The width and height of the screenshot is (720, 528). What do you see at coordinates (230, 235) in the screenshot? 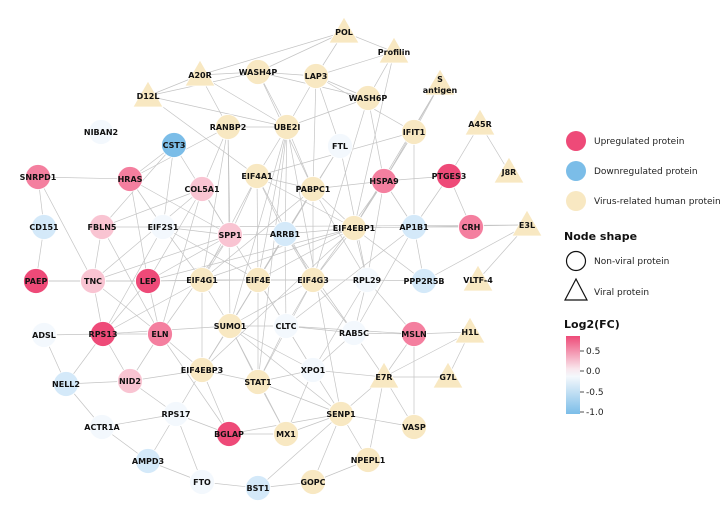
I see `node-spp1: SPP1` at bounding box center [230, 235].